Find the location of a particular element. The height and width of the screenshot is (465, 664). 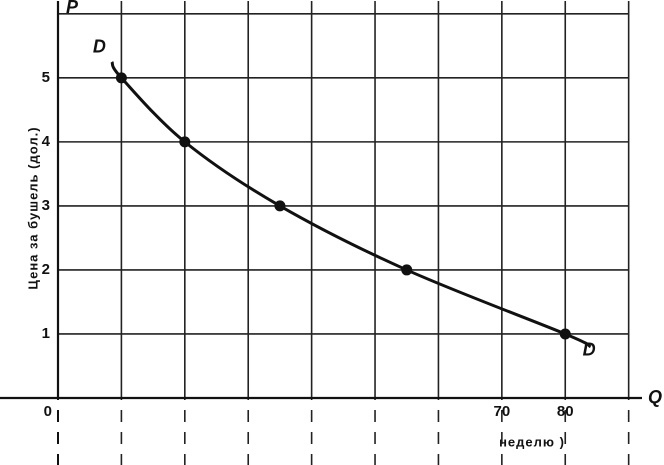

y-tick-label: 4 is located at coordinates (46, 141).